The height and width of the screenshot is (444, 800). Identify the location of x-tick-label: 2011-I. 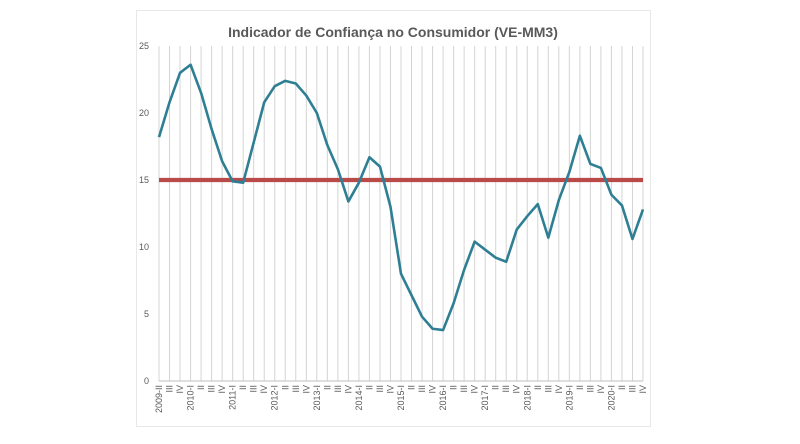
(233, 397).